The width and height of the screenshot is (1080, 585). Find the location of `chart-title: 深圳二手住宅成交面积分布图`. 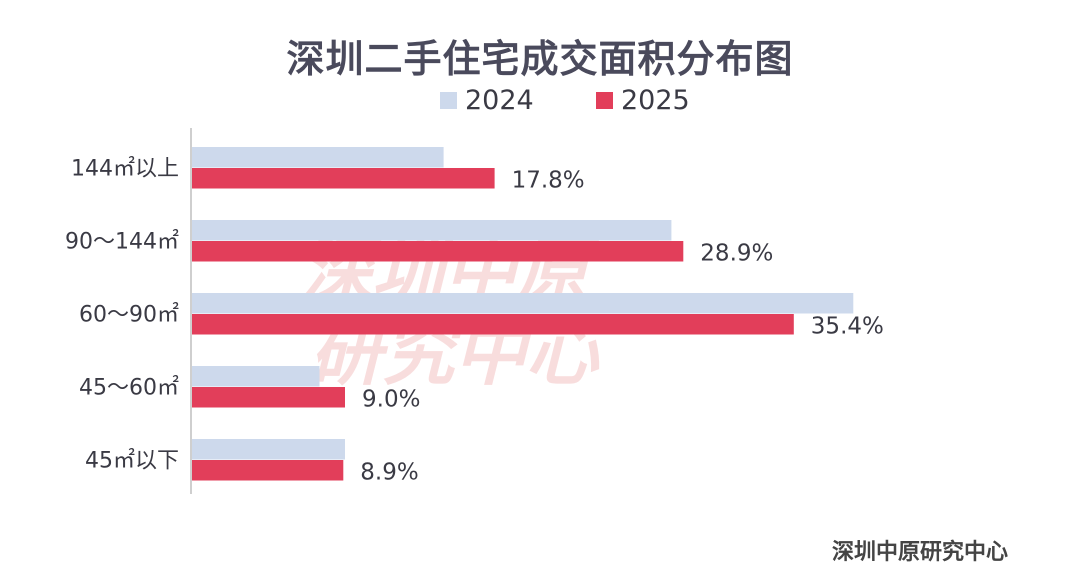

chart-title: 深圳二手住宅成交面积分布图 is located at coordinates (540, 59).